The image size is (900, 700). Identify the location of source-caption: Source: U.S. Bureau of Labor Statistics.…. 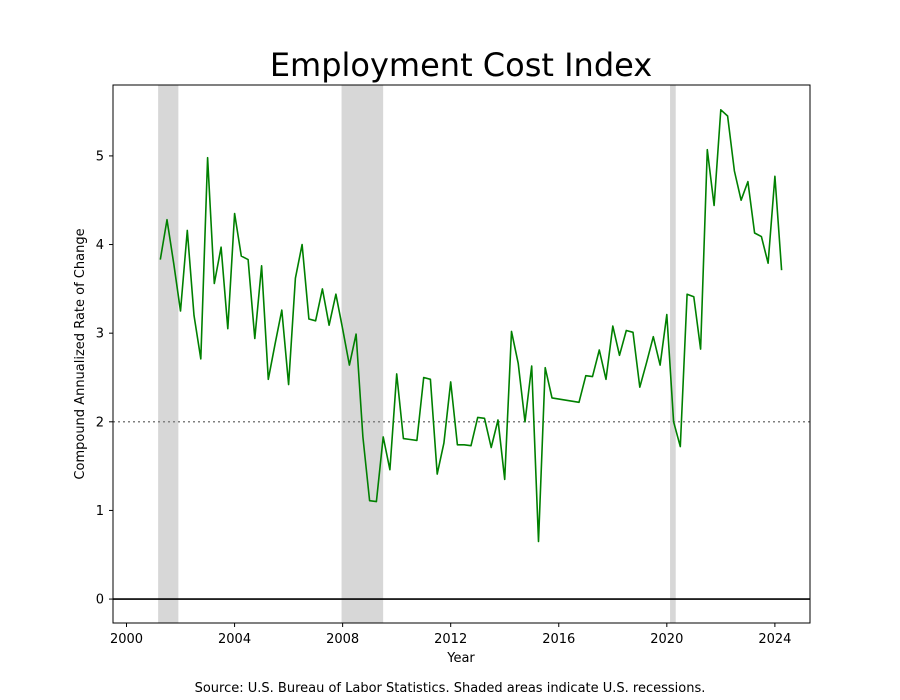
(450, 688).